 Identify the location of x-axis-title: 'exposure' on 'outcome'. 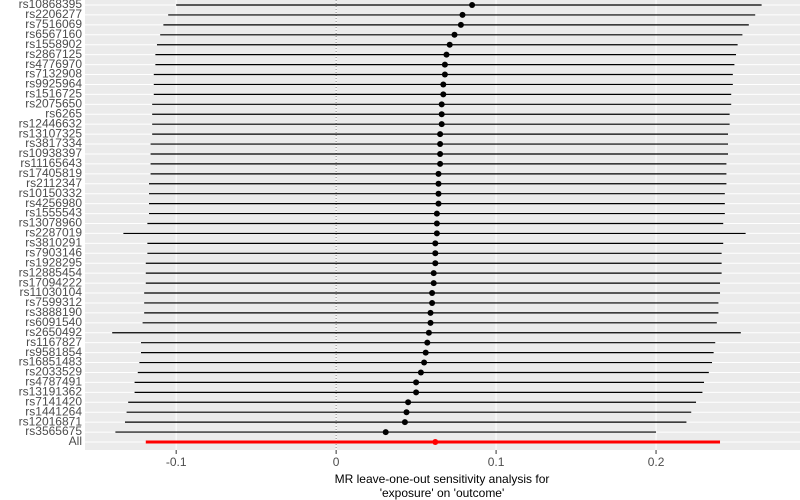
(442, 493).